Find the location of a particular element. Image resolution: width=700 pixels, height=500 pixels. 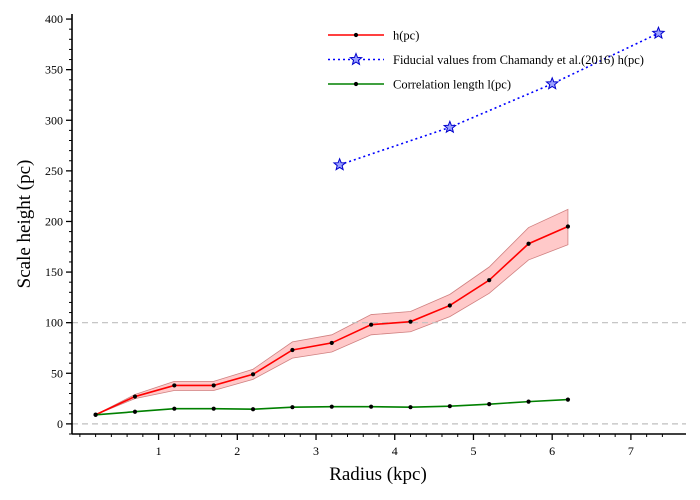

x-tick-label-1: 1 is located at coordinates (159, 451).